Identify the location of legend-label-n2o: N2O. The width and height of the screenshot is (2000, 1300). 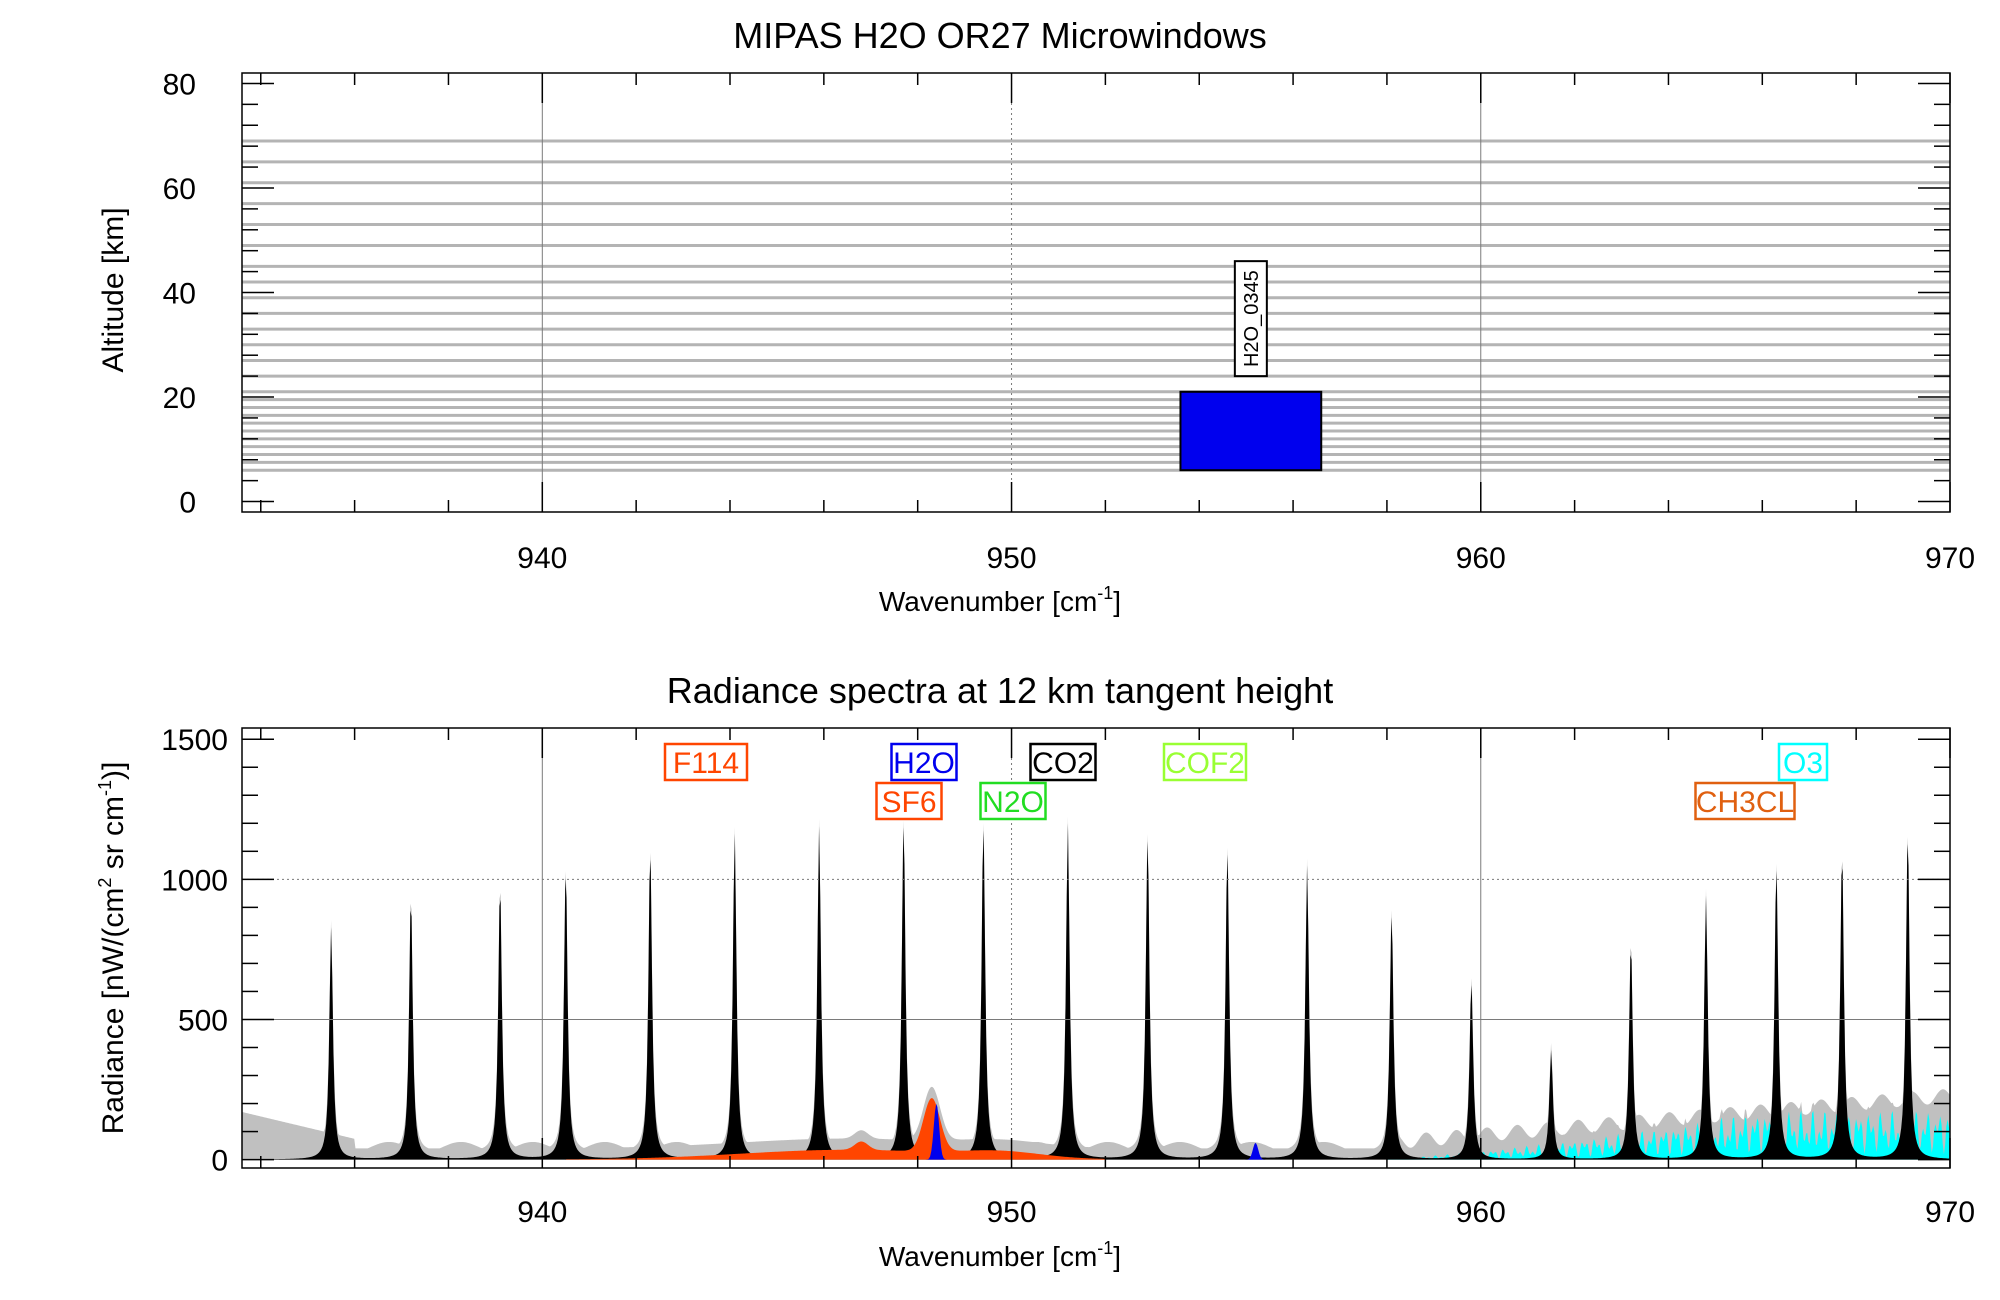
(1013, 802).